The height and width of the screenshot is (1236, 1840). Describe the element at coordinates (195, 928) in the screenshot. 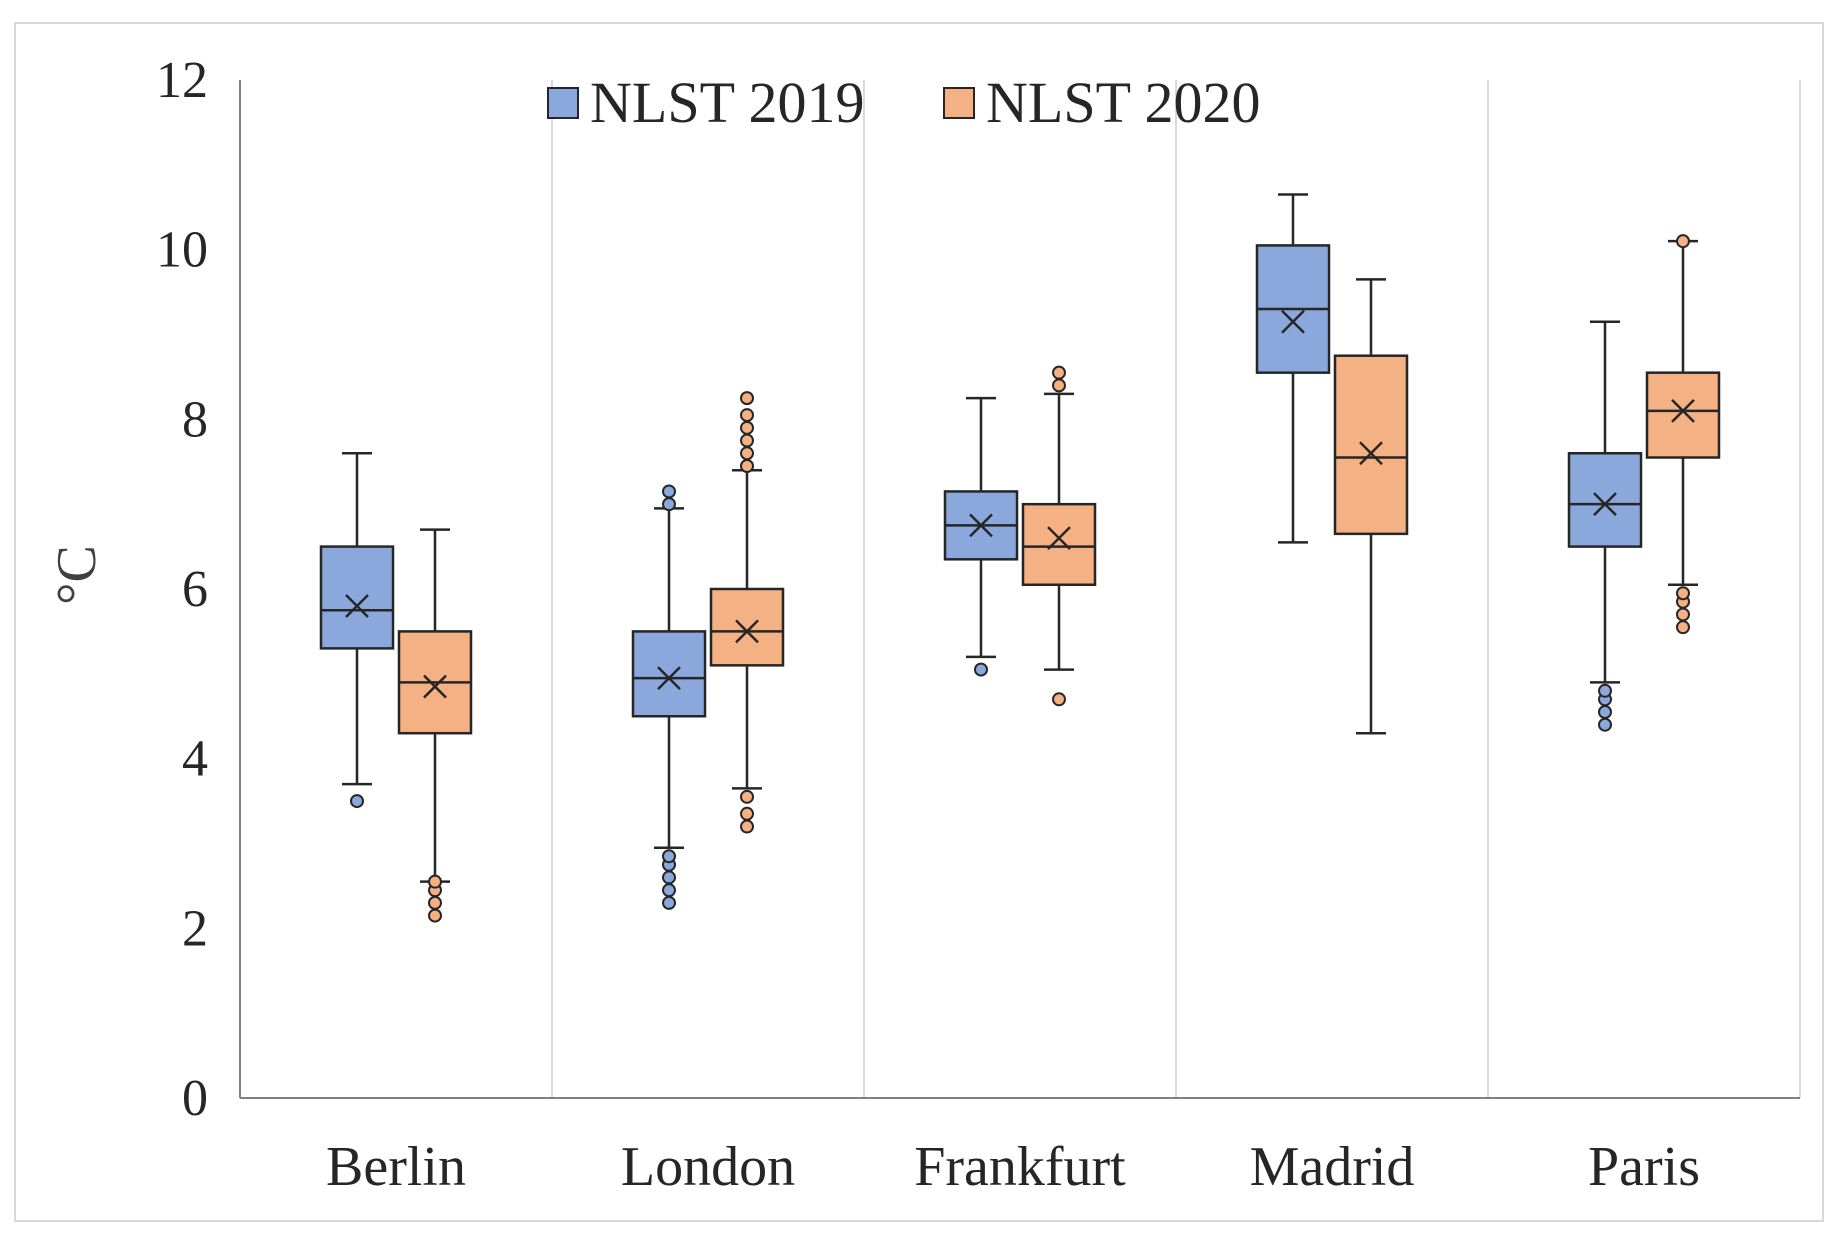

I see `y-tick-label: 2` at that location.